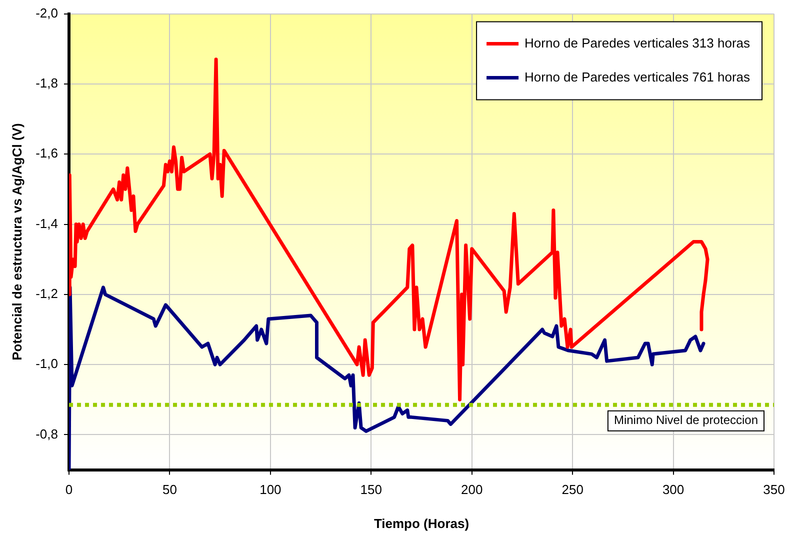  I want to click on x-tick-label: 300, so click(673, 490).